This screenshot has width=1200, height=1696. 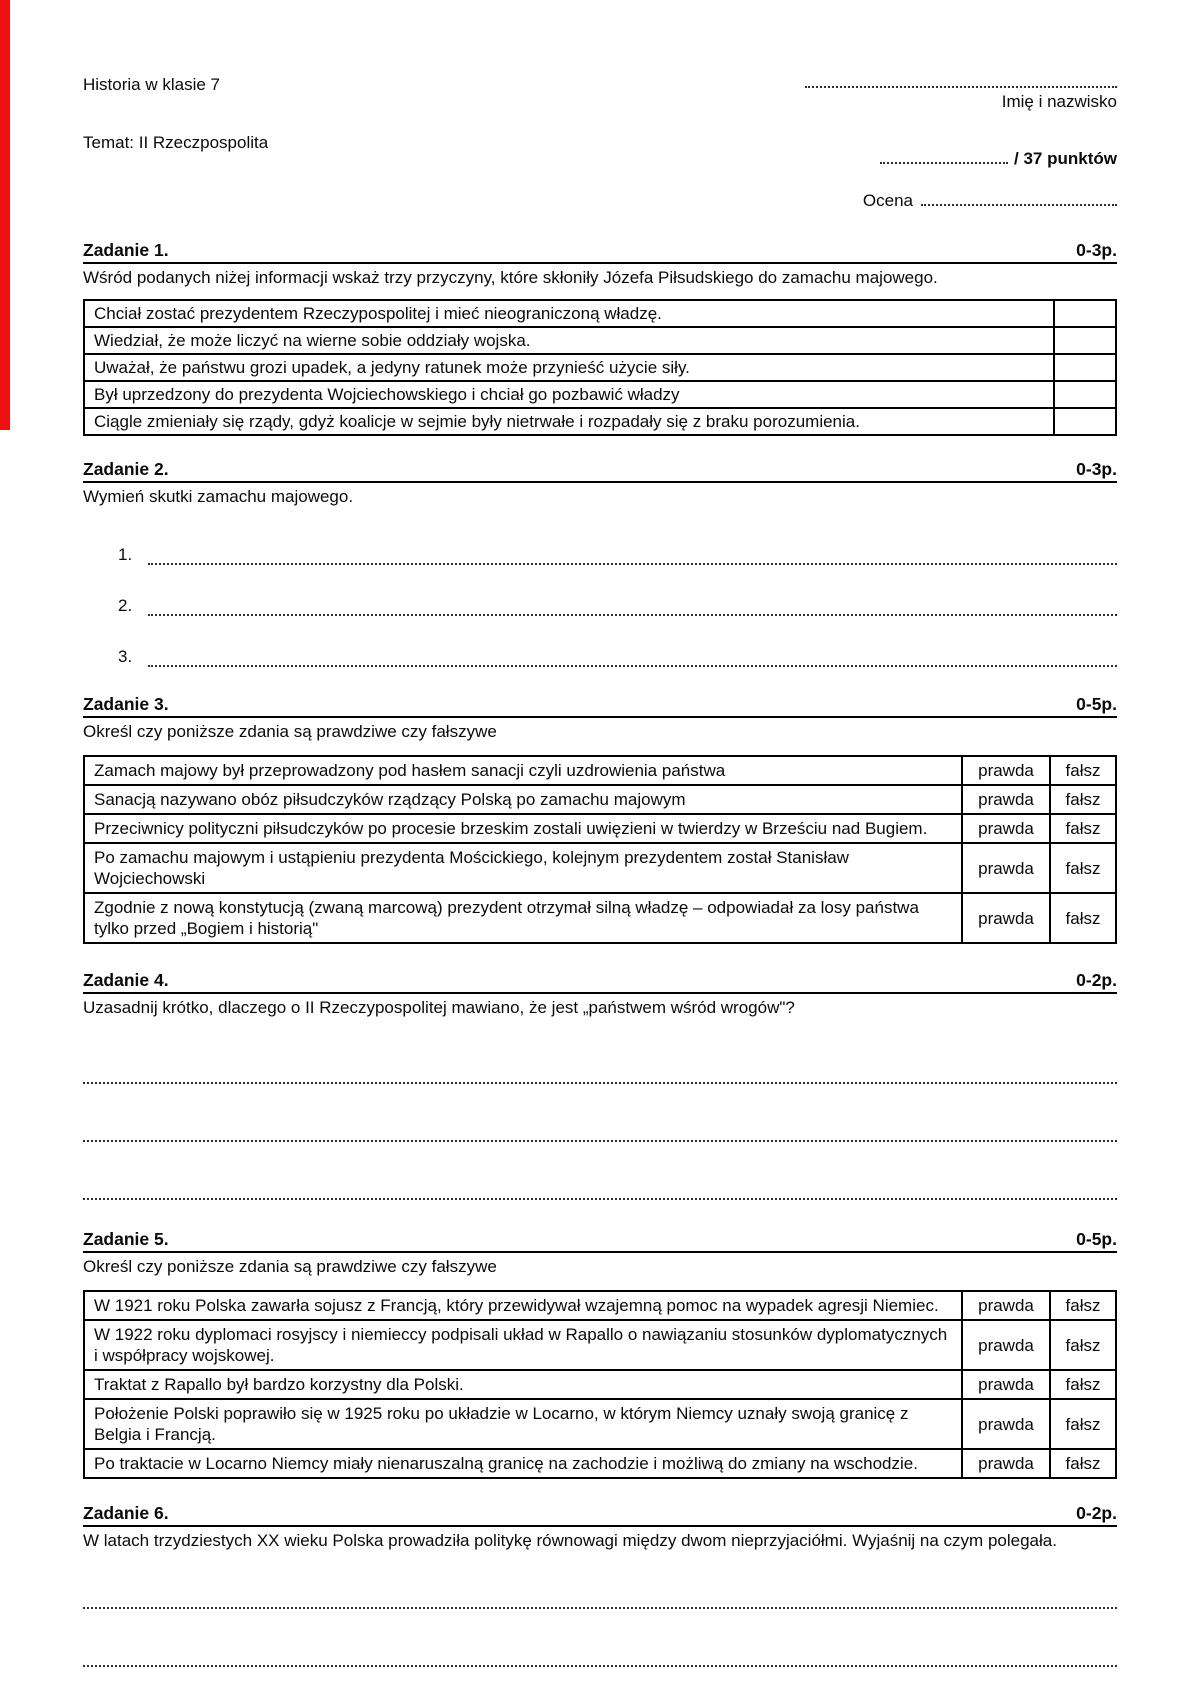 I want to click on task-4-title: Zadanie 4., so click(x=126, y=980).